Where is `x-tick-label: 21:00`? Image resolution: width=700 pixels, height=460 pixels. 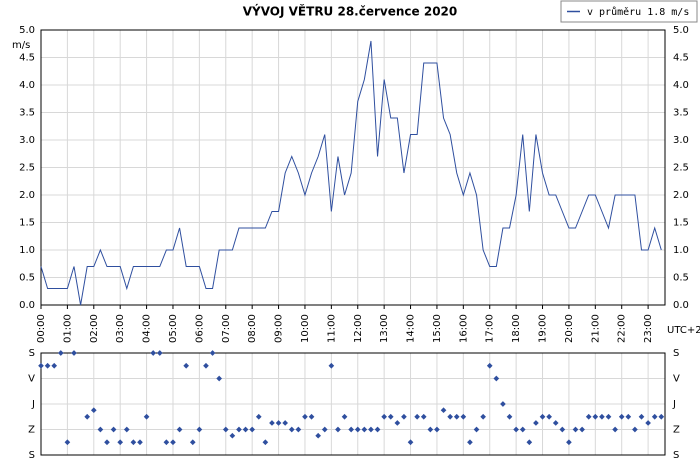
x-tick-label: 21:00 is located at coordinates (595, 328).